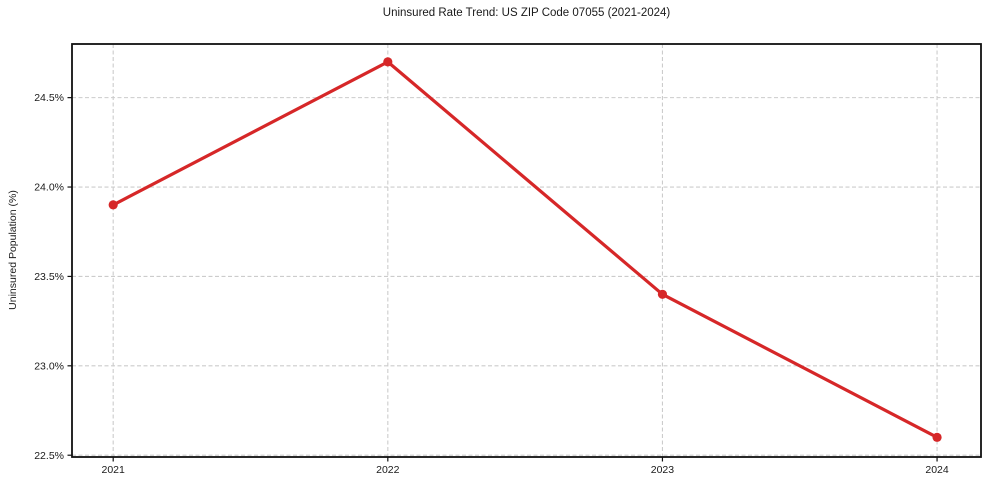 The width and height of the screenshot is (989, 490). I want to click on data-point-2021, so click(113, 205).